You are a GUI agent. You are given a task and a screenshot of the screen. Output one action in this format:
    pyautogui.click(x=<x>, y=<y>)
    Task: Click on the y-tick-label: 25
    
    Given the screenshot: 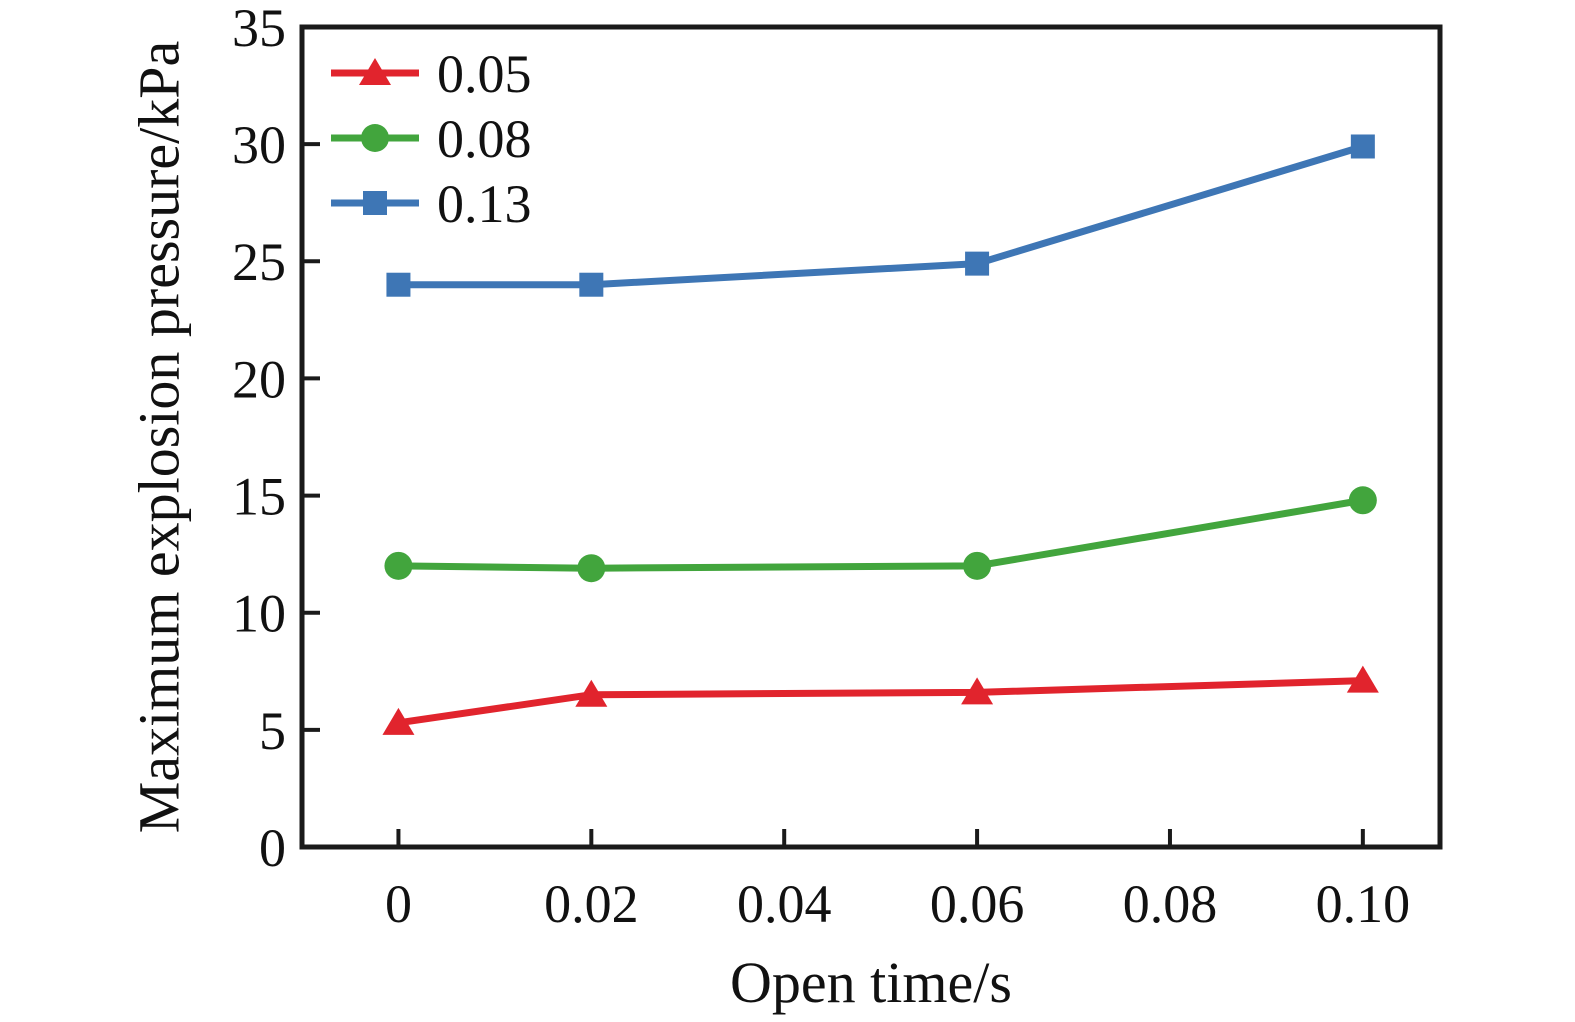 What is the action you would take?
    pyautogui.click(x=259, y=262)
    